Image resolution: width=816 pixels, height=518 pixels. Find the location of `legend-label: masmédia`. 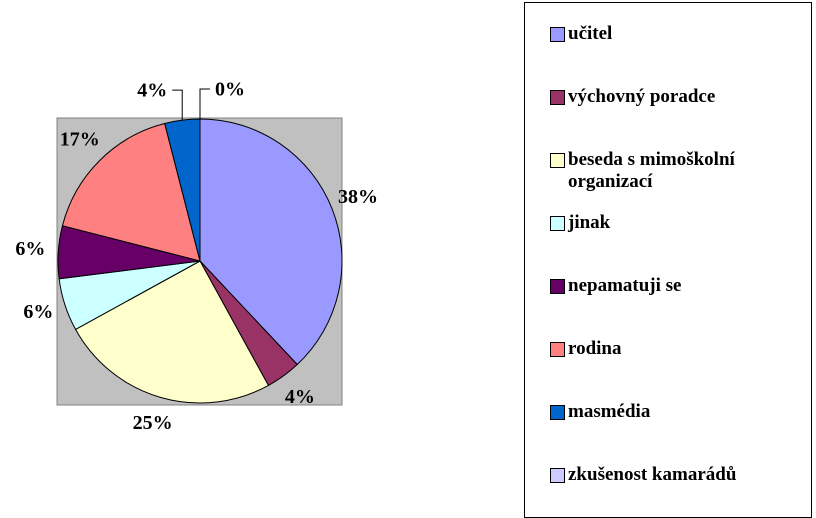

legend-label: masmédia is located at coordinates (609, 411).